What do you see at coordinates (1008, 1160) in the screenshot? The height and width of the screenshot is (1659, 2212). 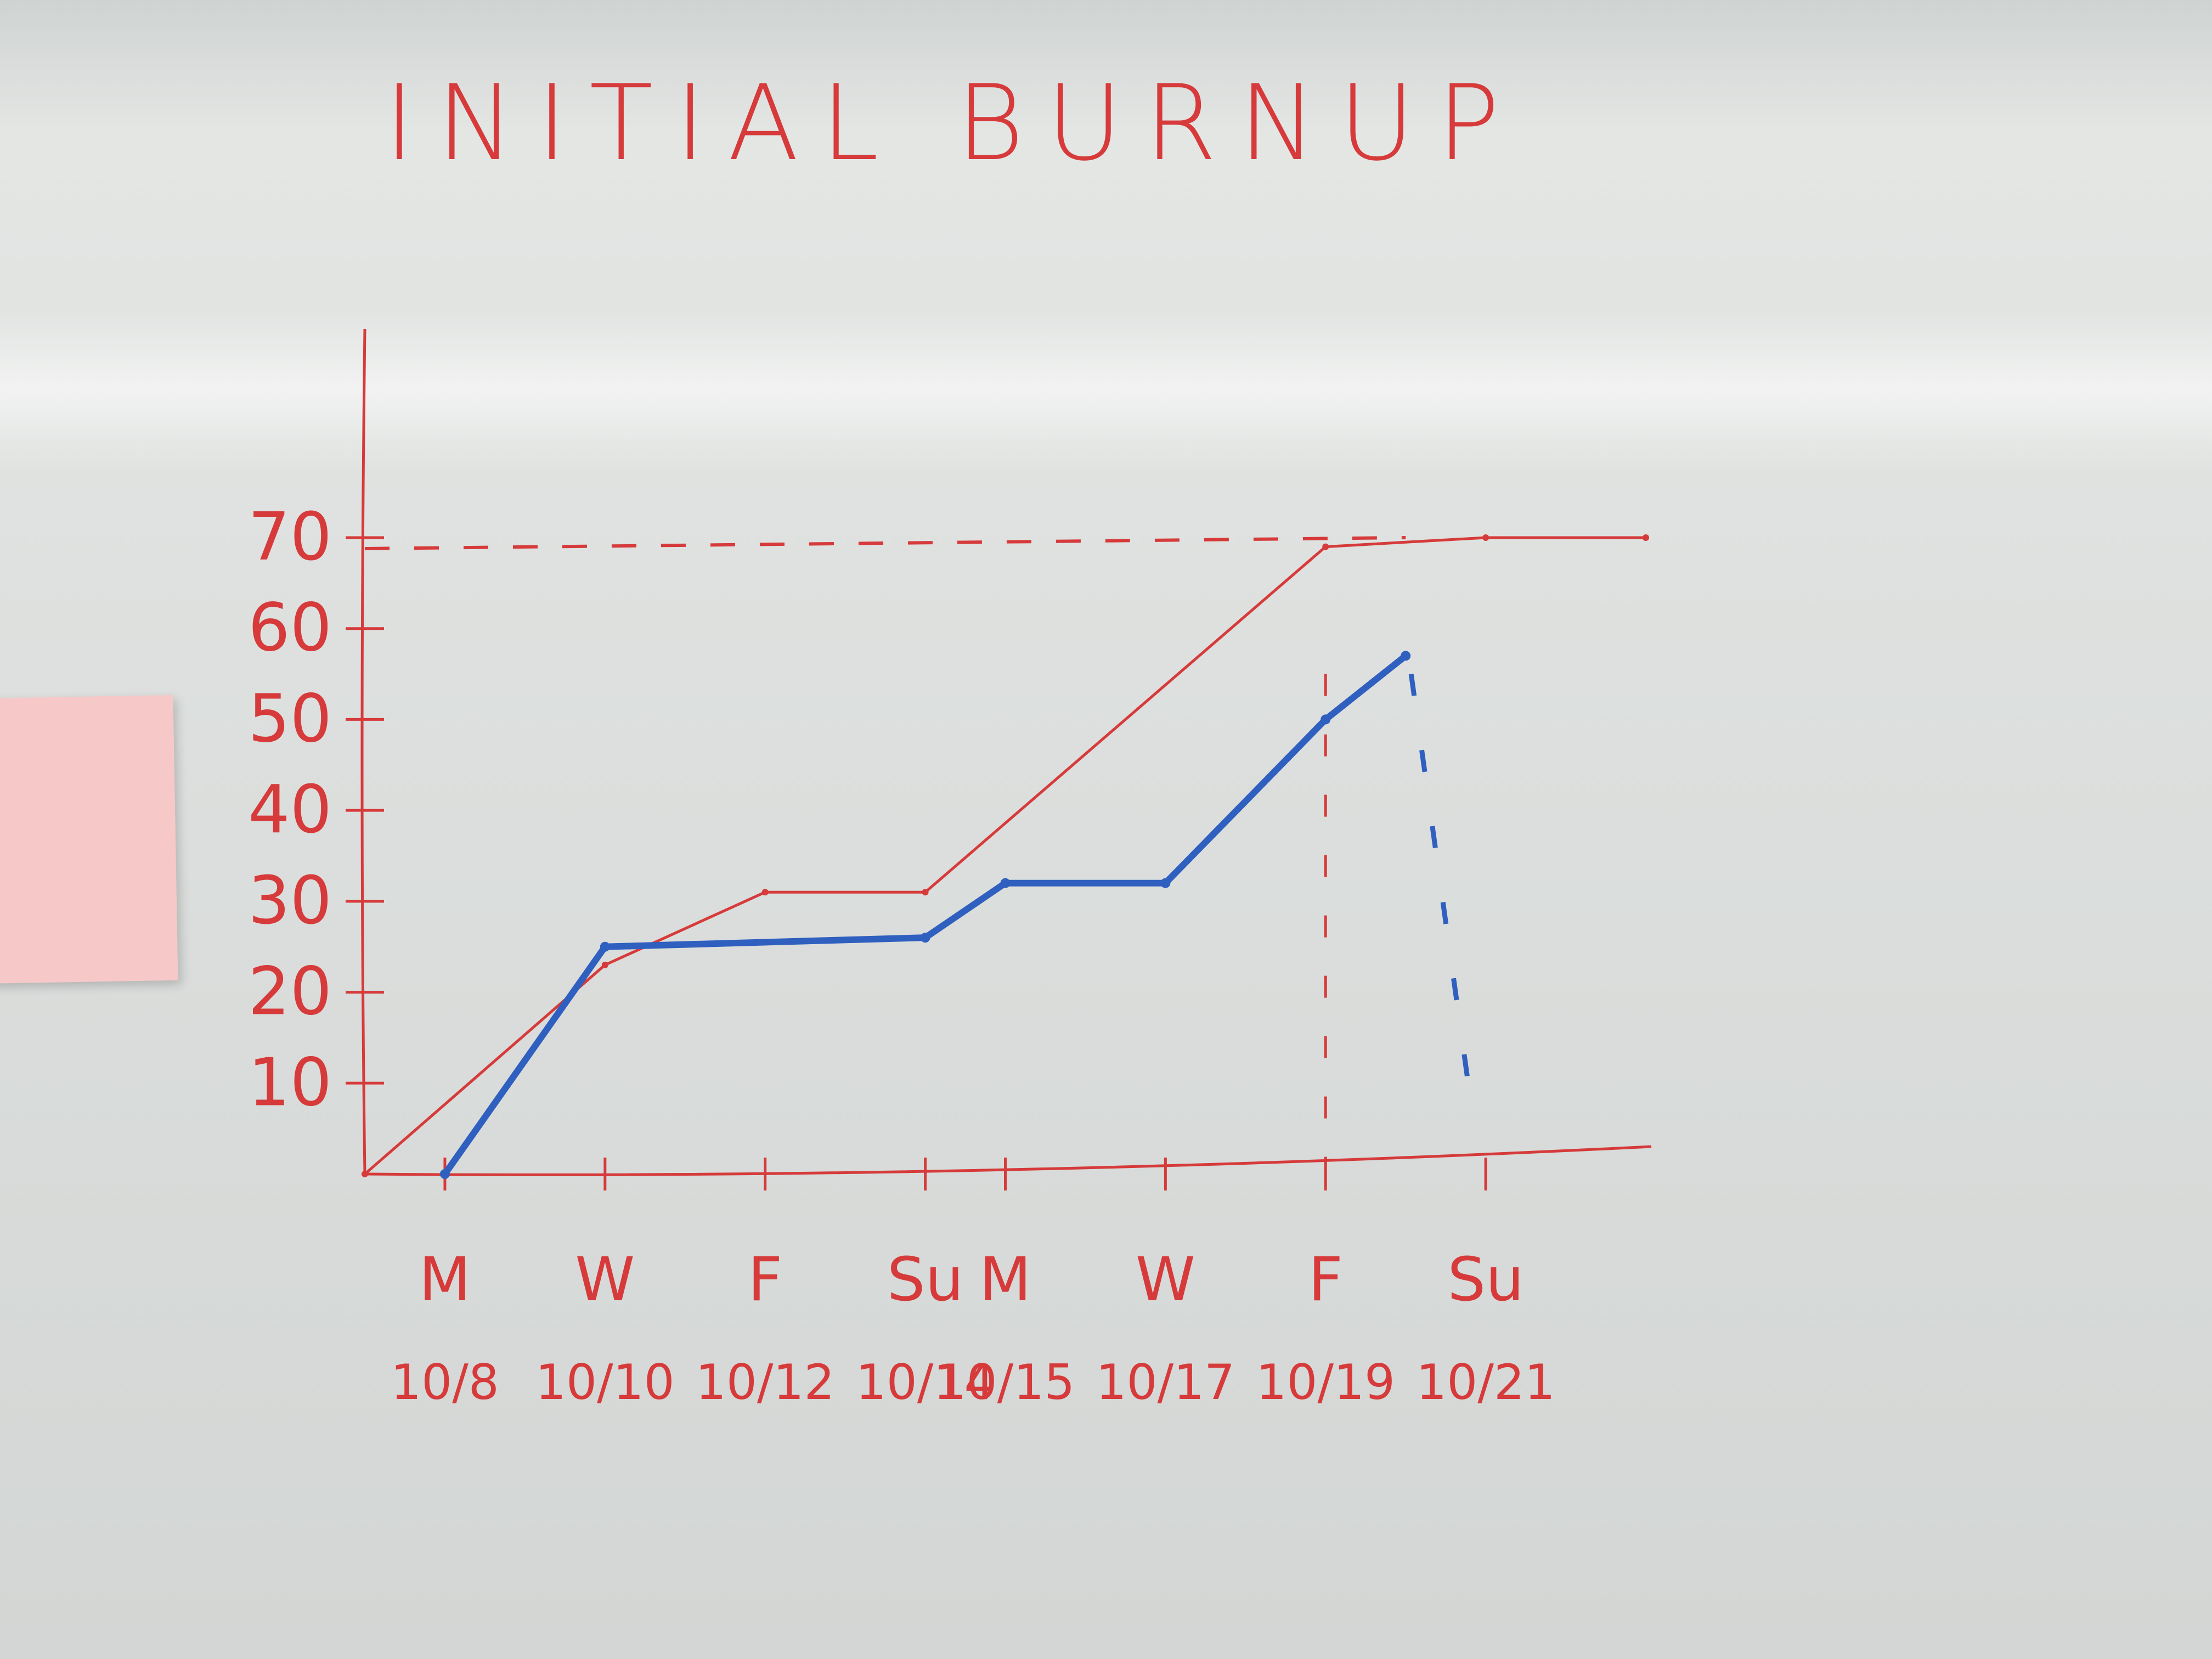 I see `x-axis-line` at bounding box center [1008, 1160].